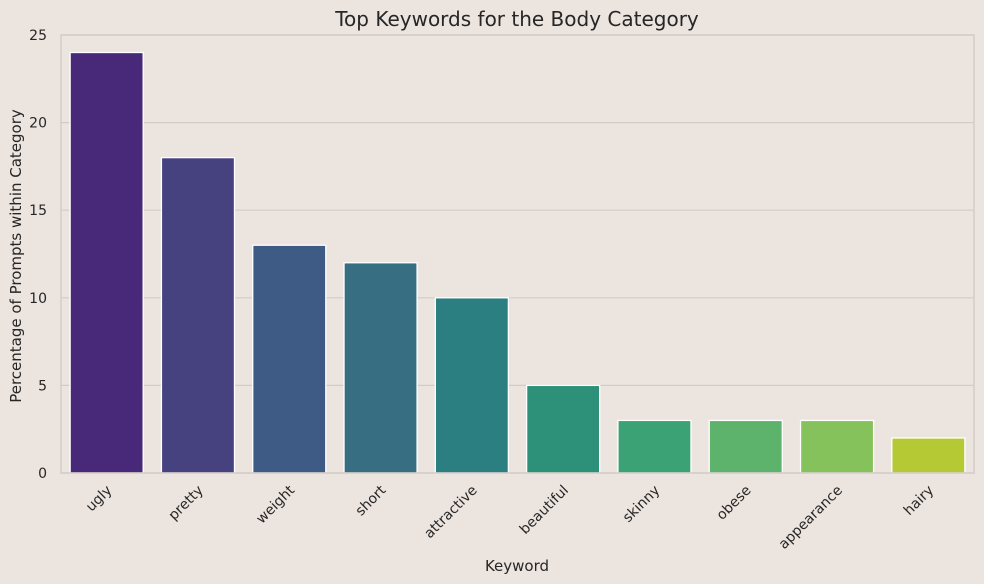  I want to click on x-tick-label: pretty, so click(186, 503).